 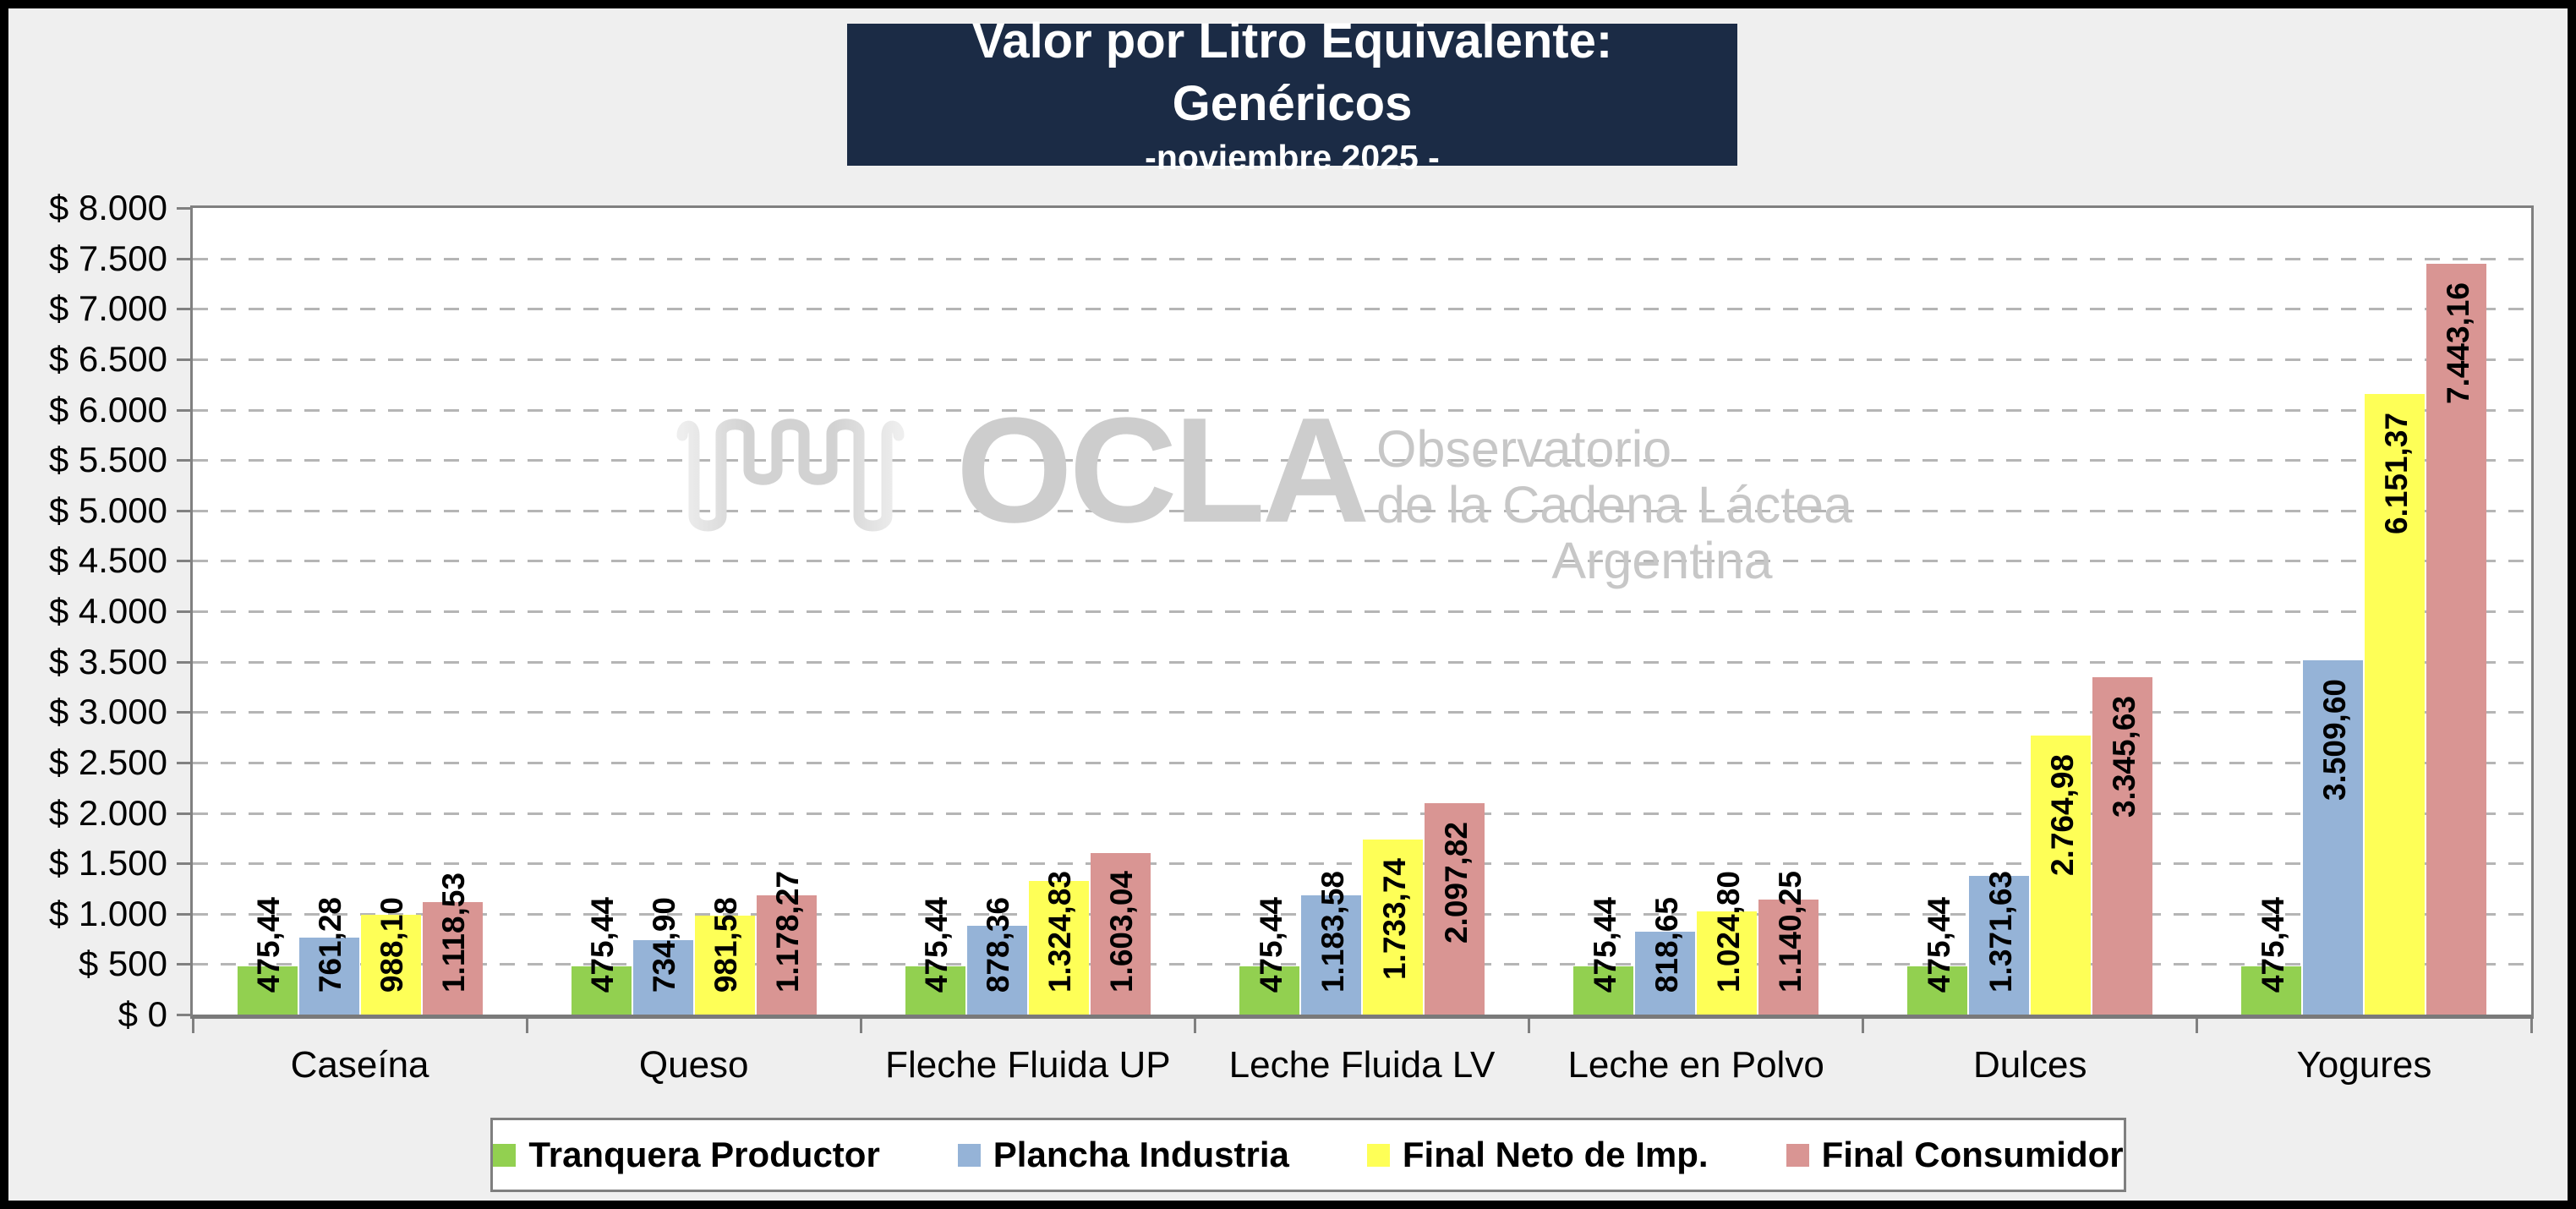 I want to click on value-label: 3.509,60, so click(x=2334, y=740).